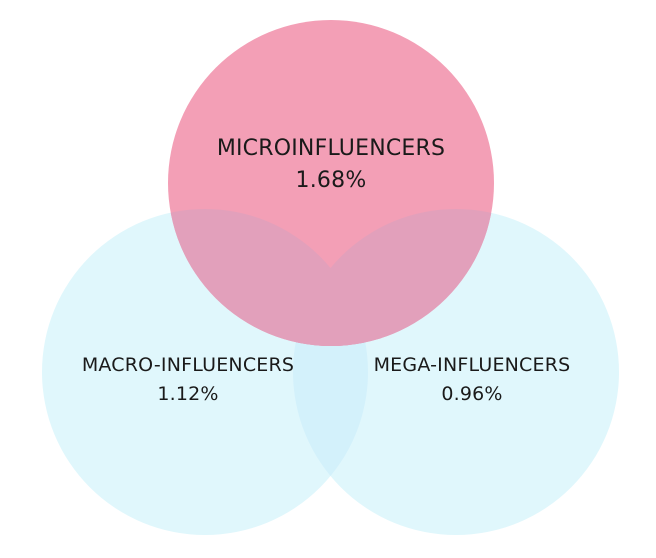 This screenshot has height=558, width=656. I want to click on microinfluencers-label: MICROINFLUENCERS 1.68%, so click(331, 165).